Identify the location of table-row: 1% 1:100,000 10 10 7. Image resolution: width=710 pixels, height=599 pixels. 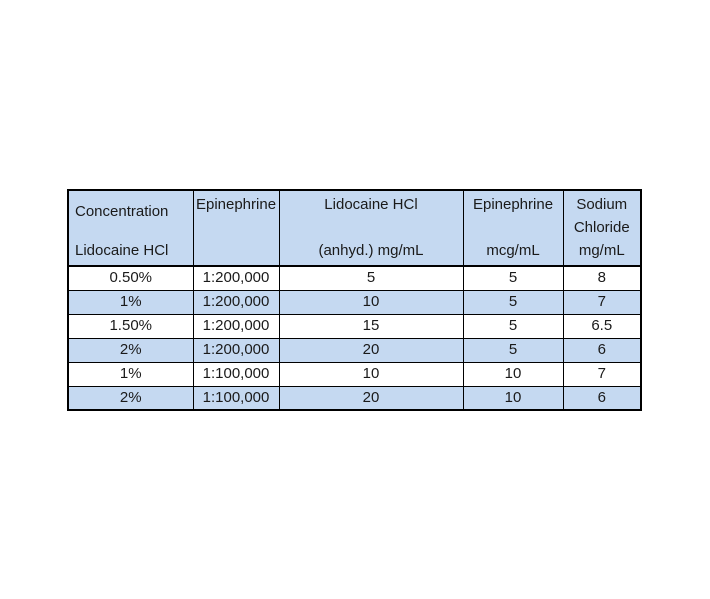
(354, 374).